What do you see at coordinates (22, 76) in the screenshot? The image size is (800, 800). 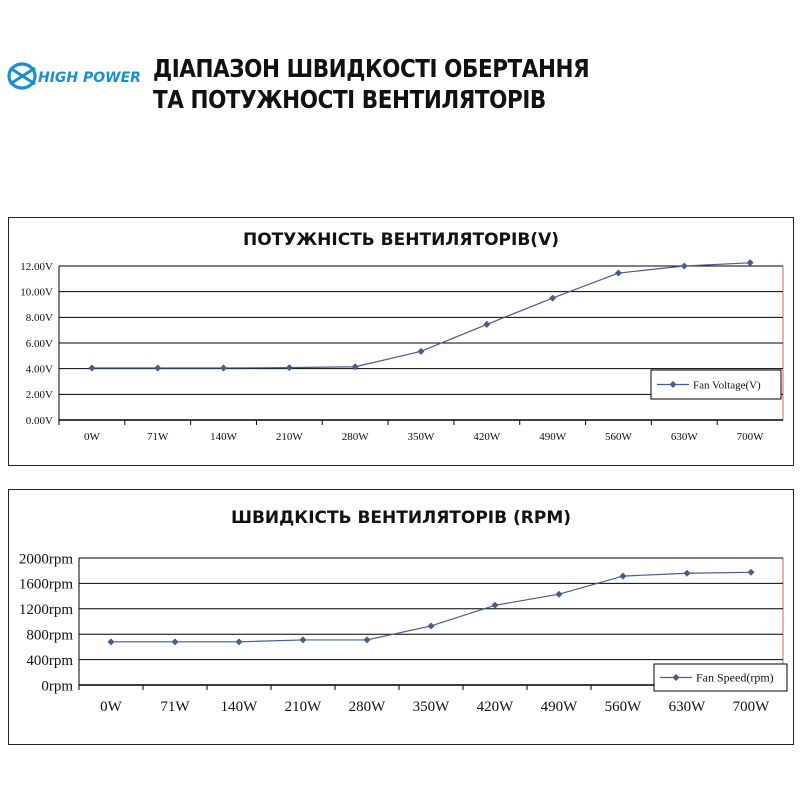 I see `logo-emblem-icon` at bounding box center [22, 76].